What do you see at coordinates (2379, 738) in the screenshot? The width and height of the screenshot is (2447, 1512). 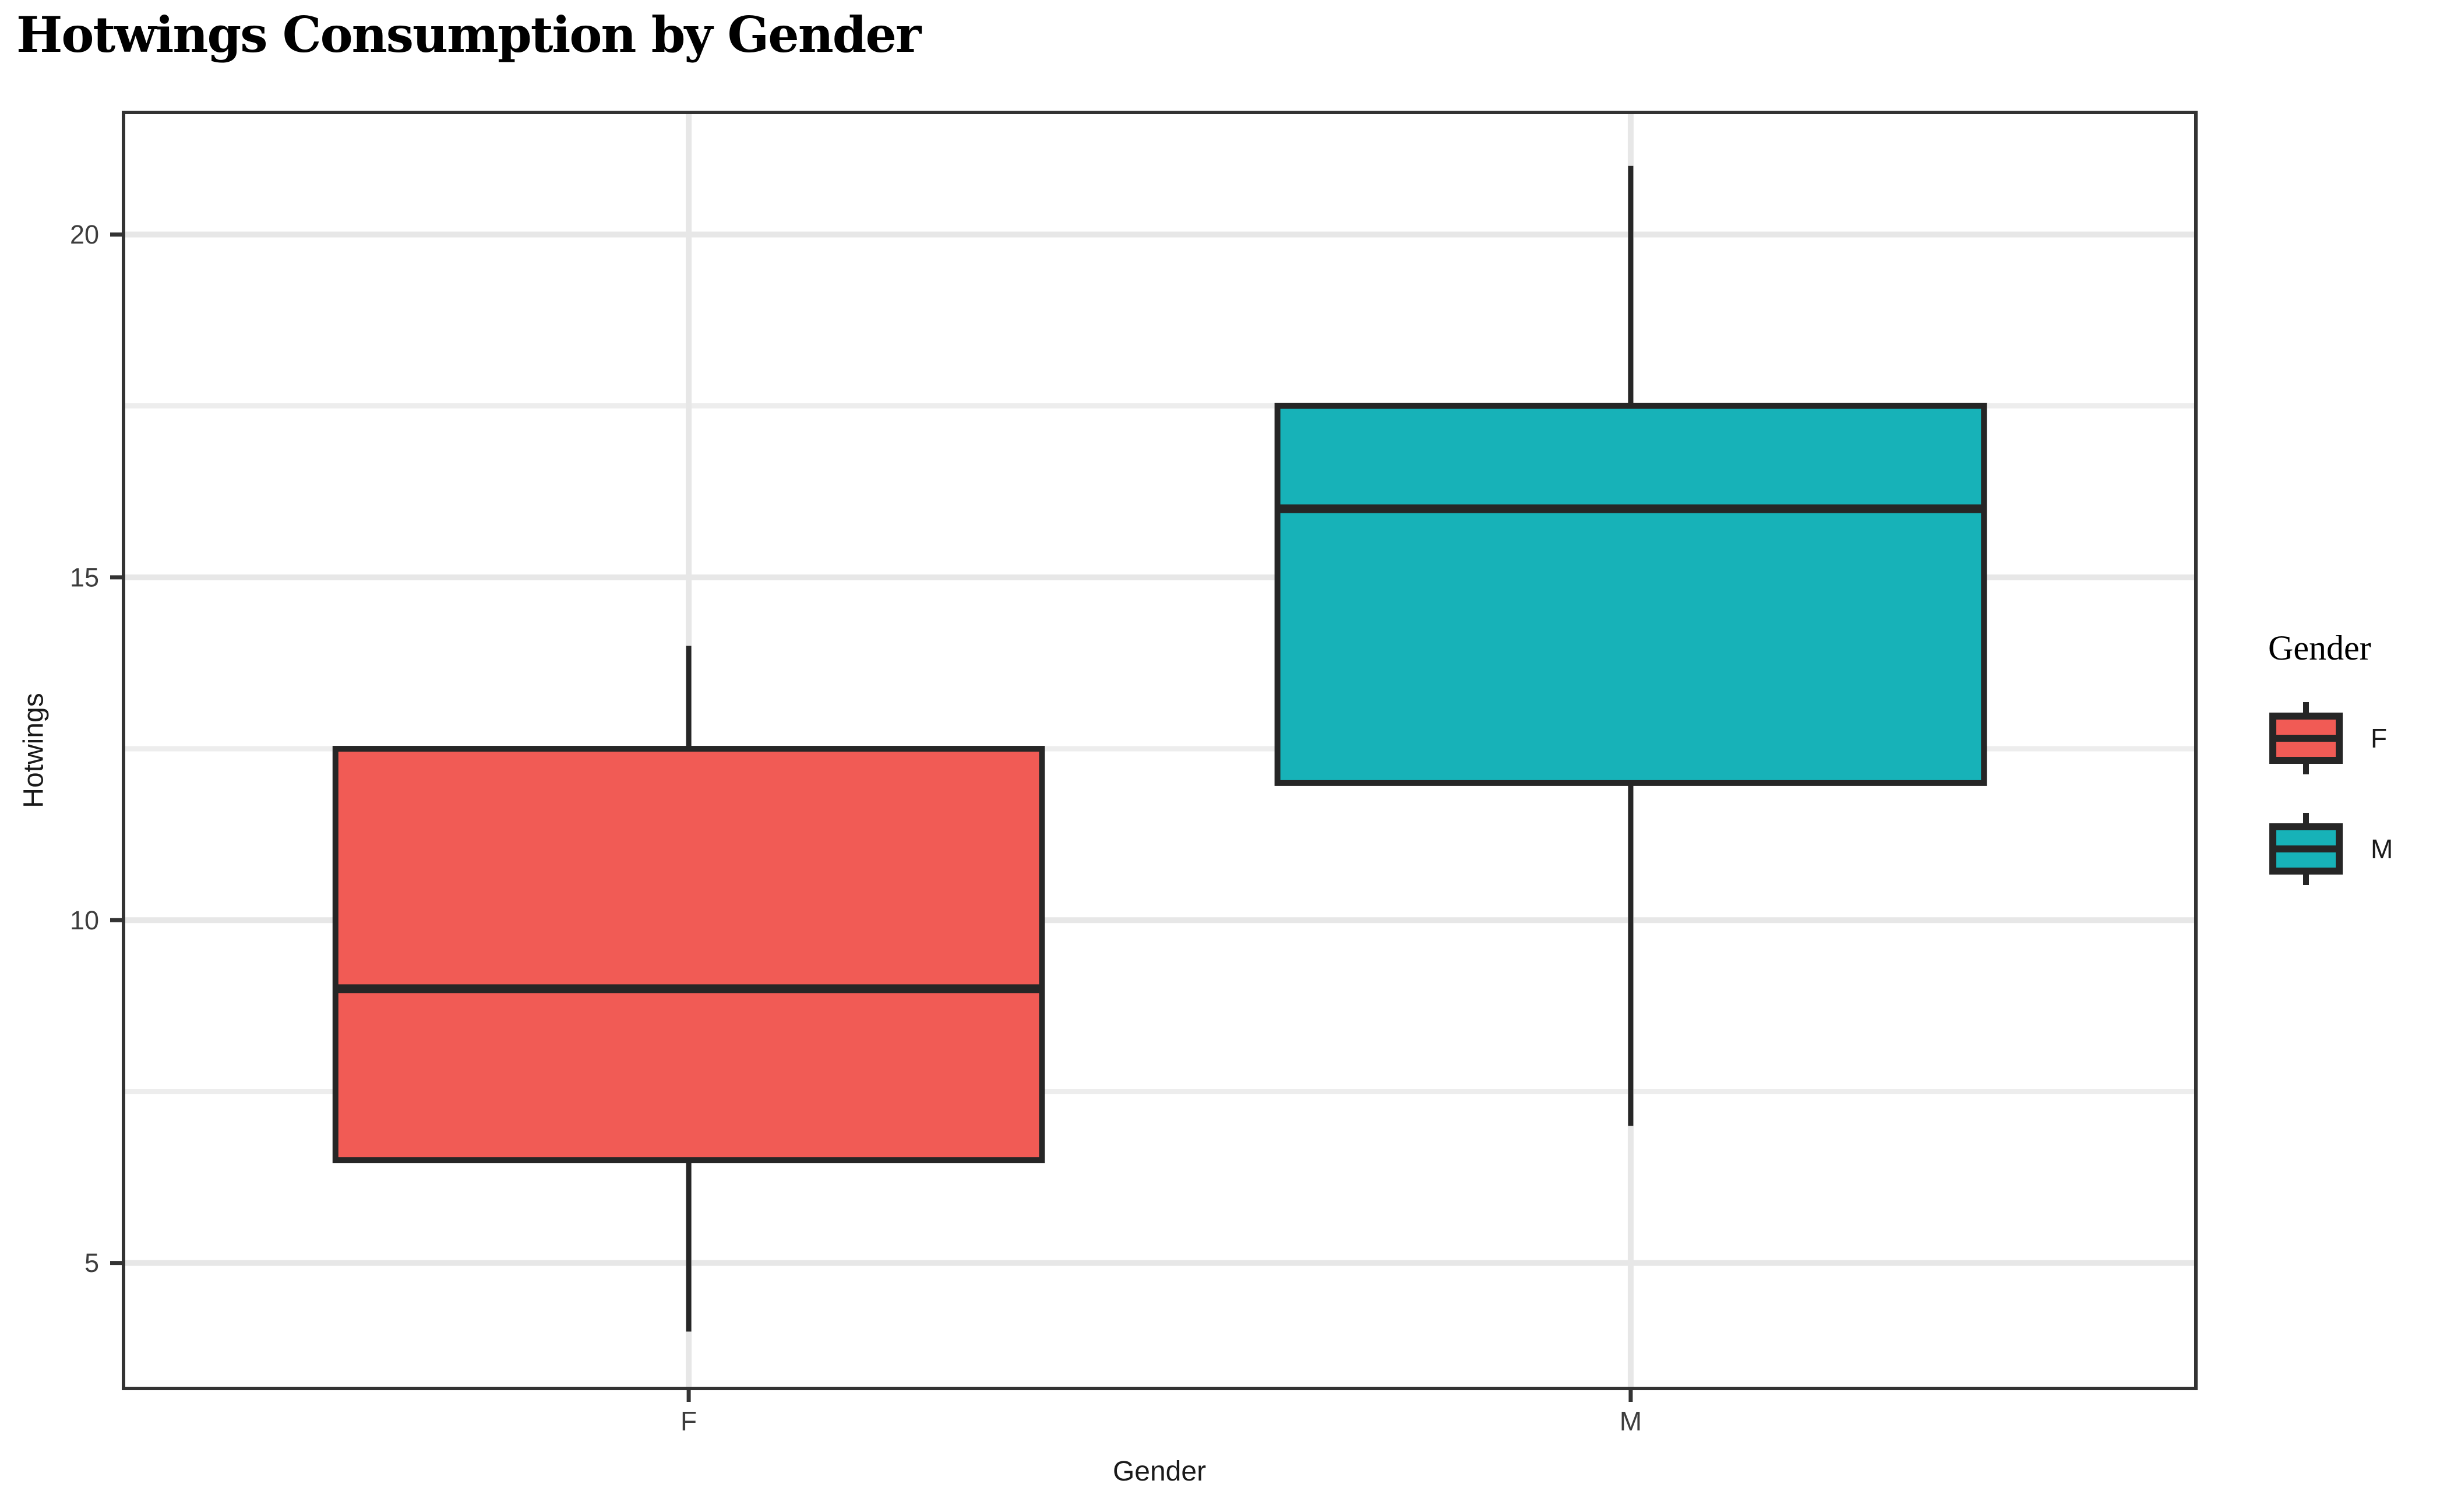 I see `legend-label-F: F` at bounding box center [2379, 738].